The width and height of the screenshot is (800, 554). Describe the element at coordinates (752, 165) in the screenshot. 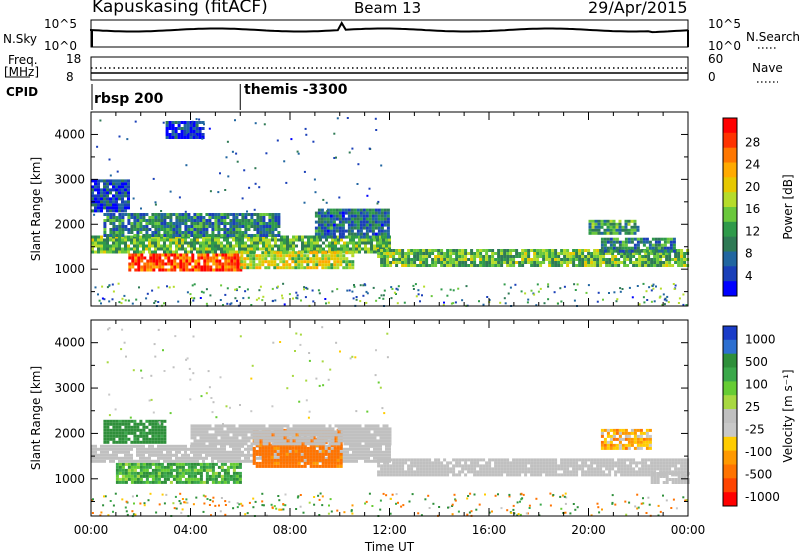

I see `power-colorbar-tick: 24` at that location.